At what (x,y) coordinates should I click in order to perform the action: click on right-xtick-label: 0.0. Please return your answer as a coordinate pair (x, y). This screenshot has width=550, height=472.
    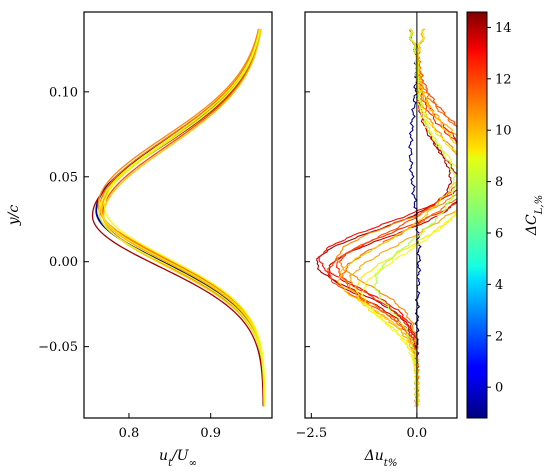
    Looking at the image, I should click on (417, 433).